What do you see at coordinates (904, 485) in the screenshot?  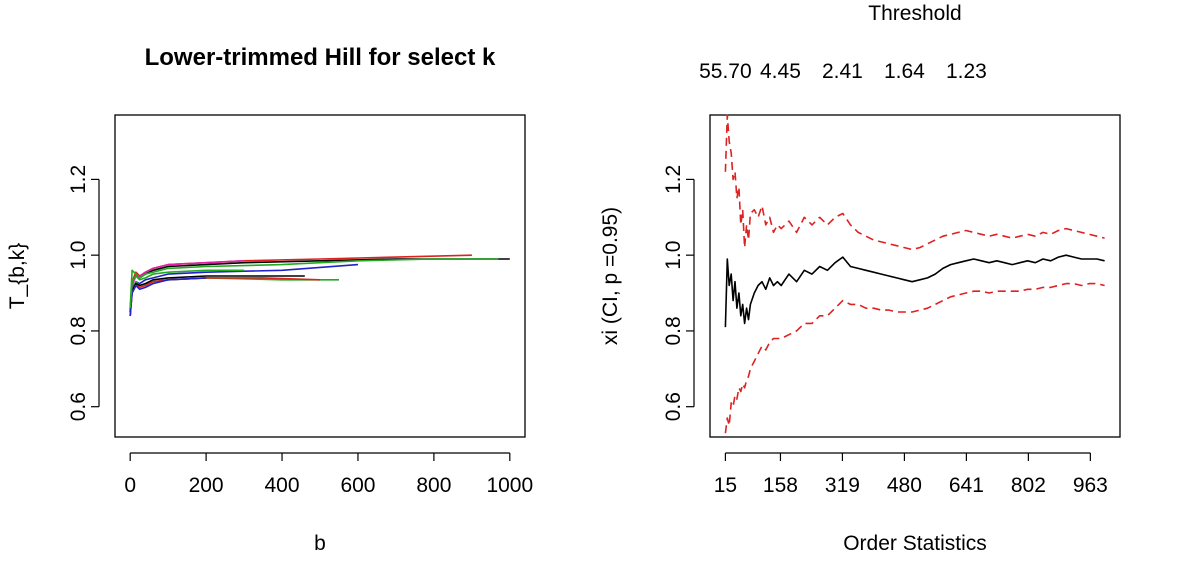 I see `right-x-tick-label: 480` at bounding box center [904, 485].